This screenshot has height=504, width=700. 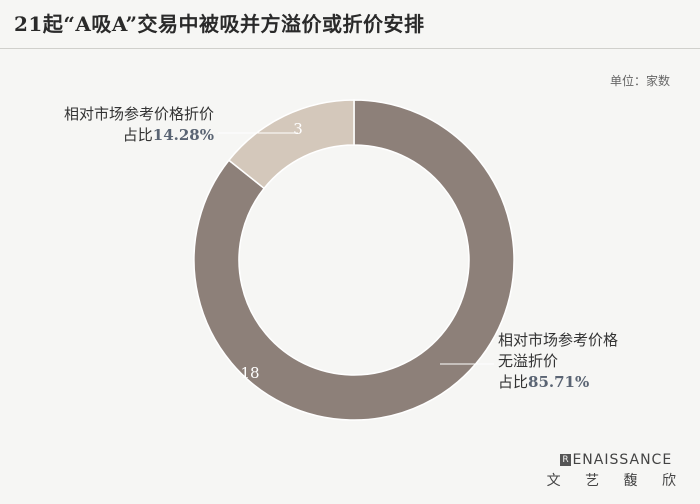 What do you see at coordinates (121, 135) in the screenshot?
I see `label-discount-share: 占比14.28%` at bounding box center [121, 135].